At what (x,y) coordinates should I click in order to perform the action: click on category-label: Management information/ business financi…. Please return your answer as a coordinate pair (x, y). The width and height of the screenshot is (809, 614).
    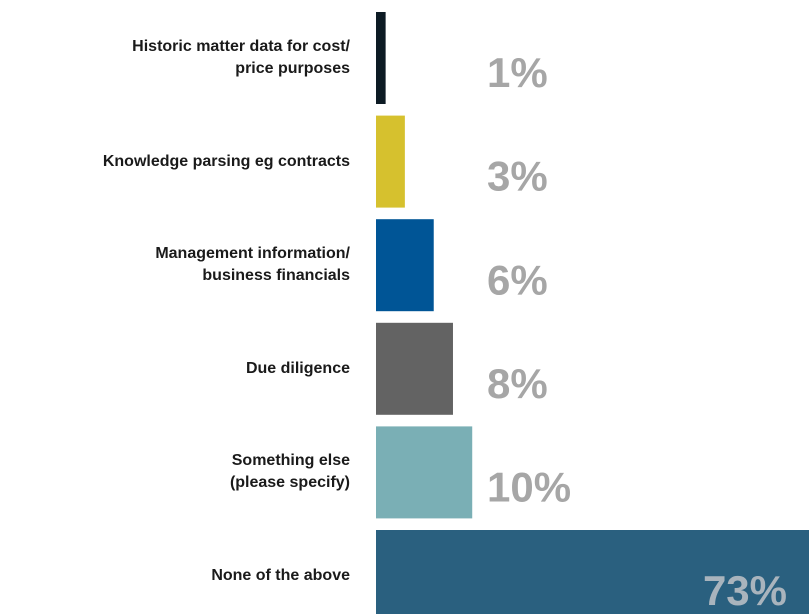
    Looking at the image, I should click on (252, 265).